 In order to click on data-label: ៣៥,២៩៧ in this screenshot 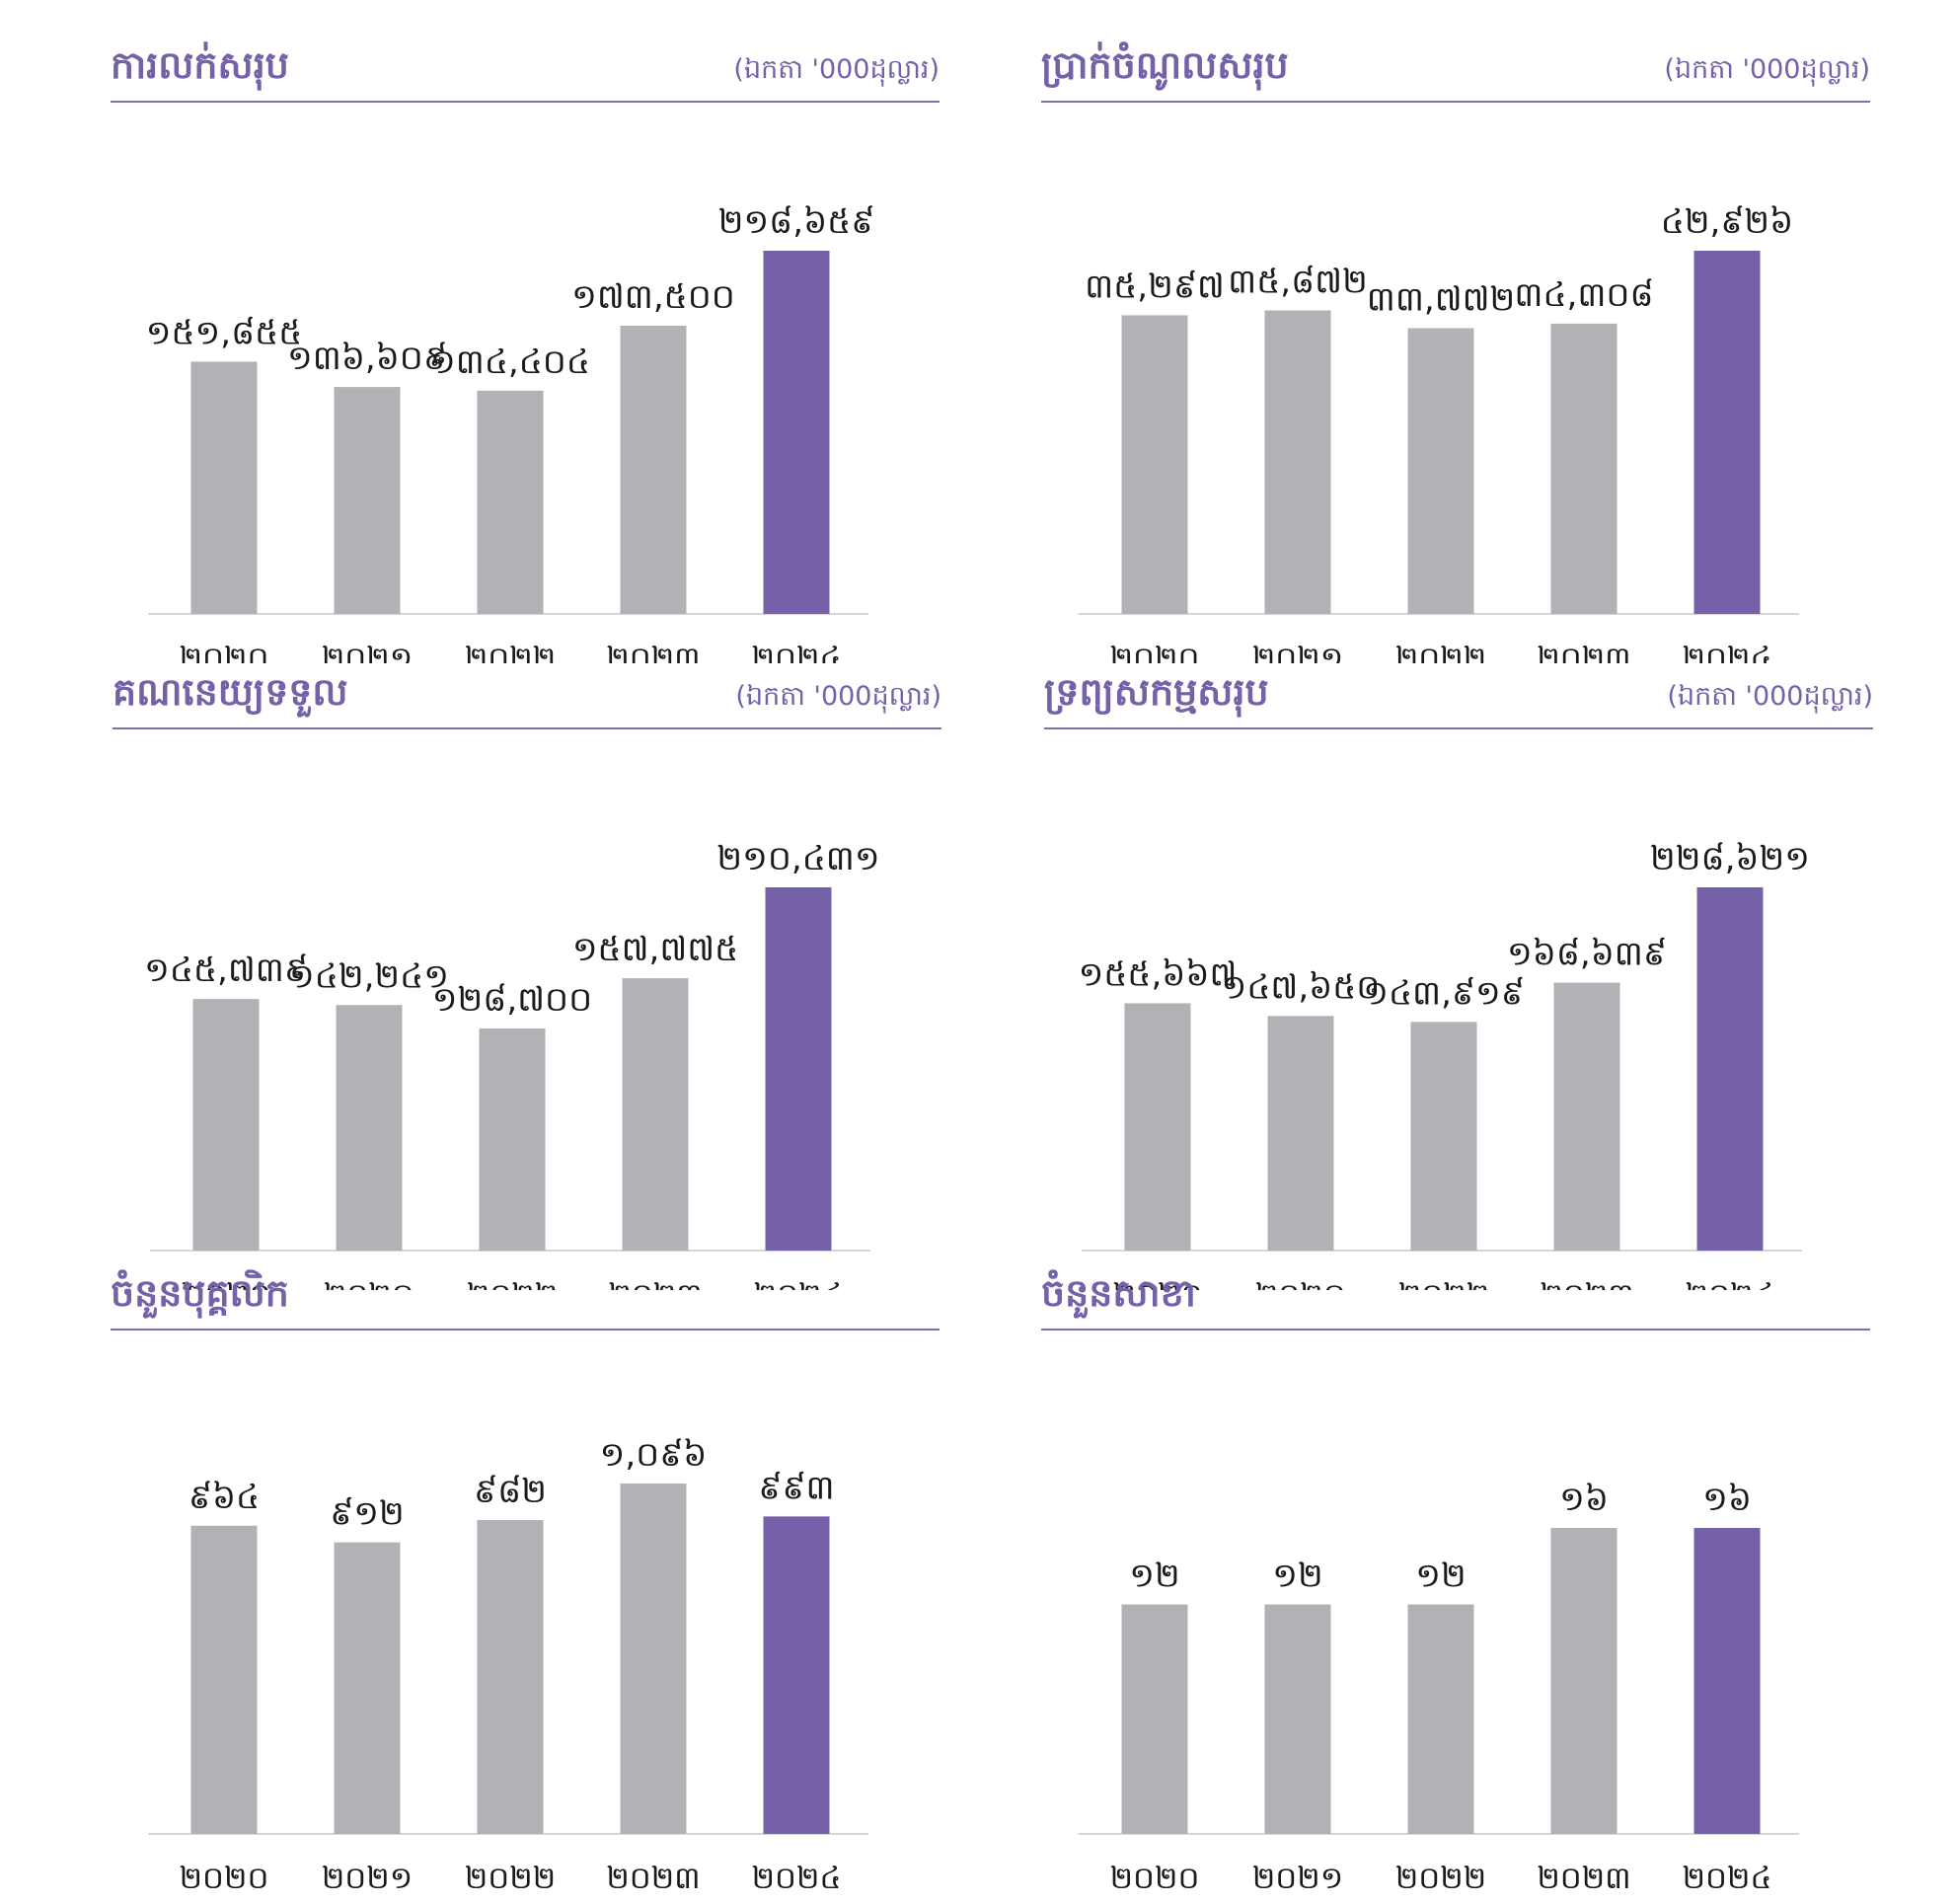, I will do `click(1155, 286)`.